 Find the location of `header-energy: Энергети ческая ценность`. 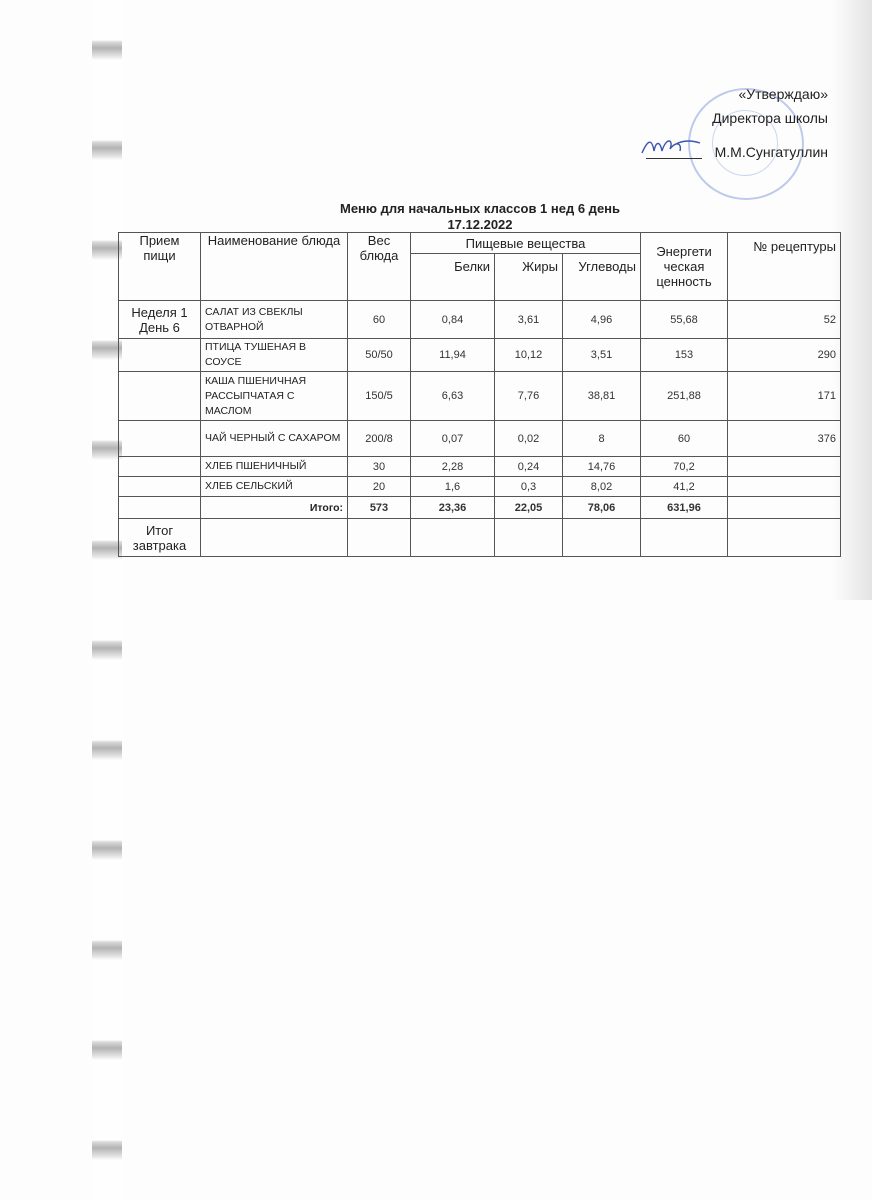

header-energy: Энергети ческая ценность is located at coordinates (684, 266).